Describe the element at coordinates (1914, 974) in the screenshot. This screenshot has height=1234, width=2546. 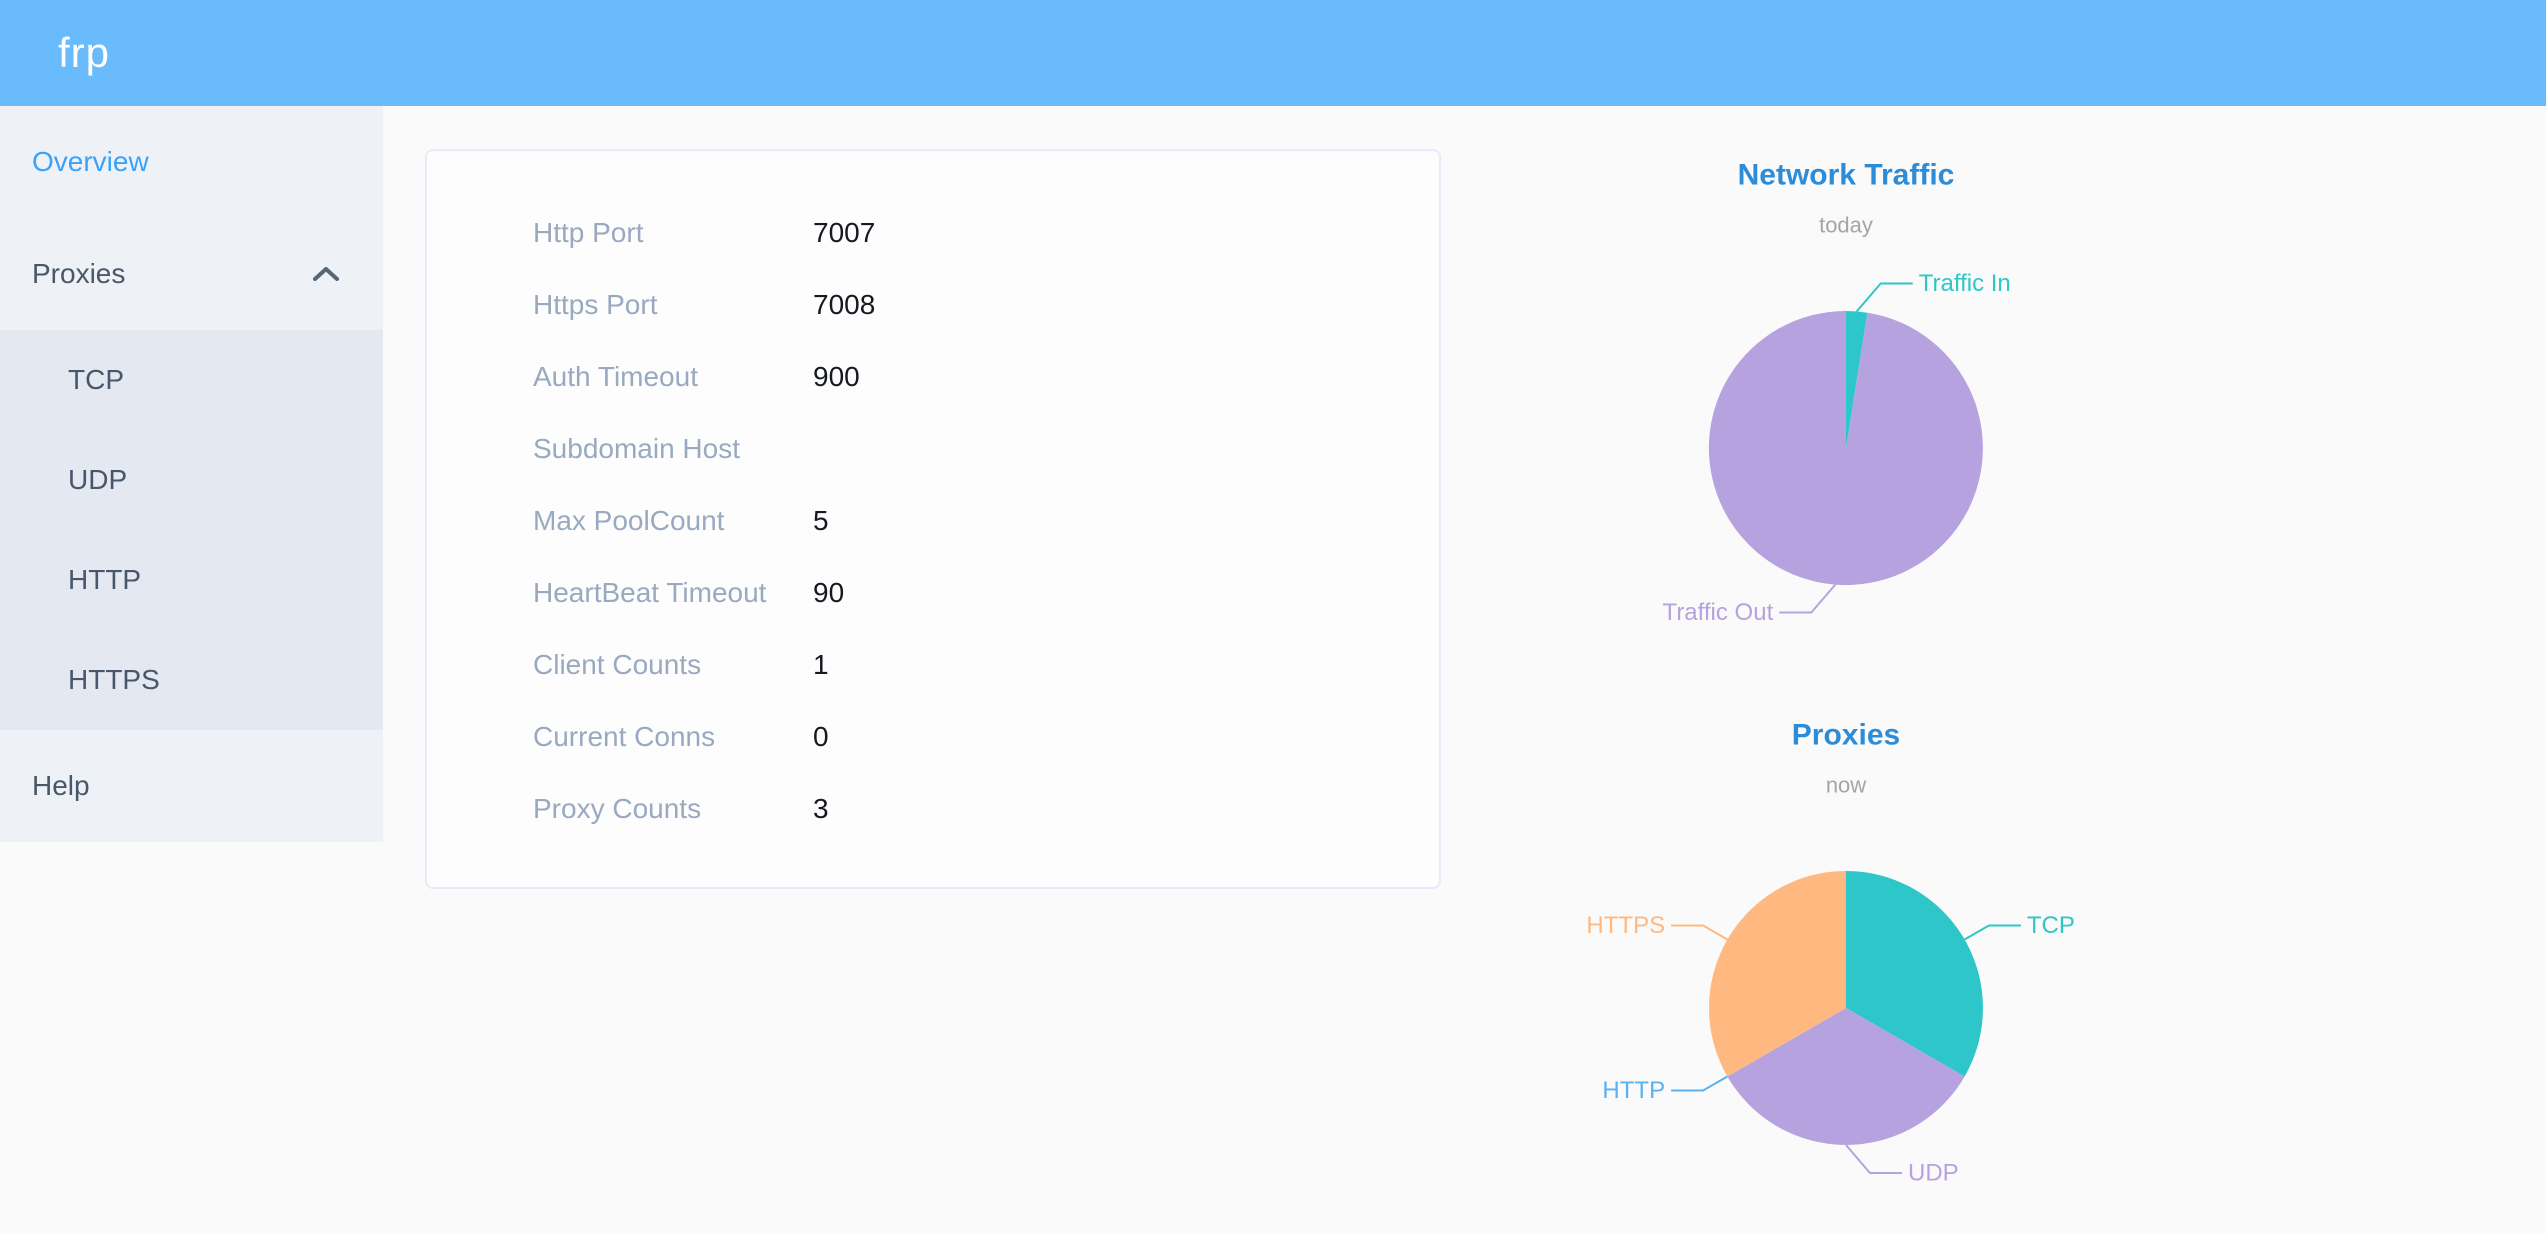
I see `pie-slice-tcp` at that location.